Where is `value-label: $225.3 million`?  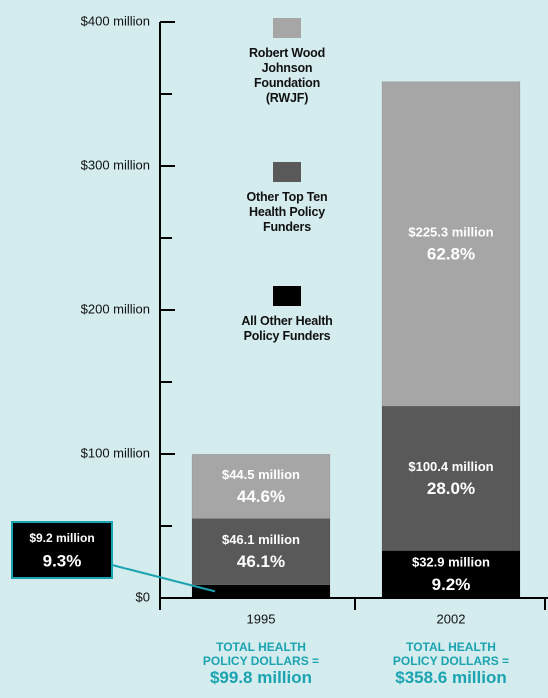 value-label: $225.3 million is located at coordinates (450, 231).